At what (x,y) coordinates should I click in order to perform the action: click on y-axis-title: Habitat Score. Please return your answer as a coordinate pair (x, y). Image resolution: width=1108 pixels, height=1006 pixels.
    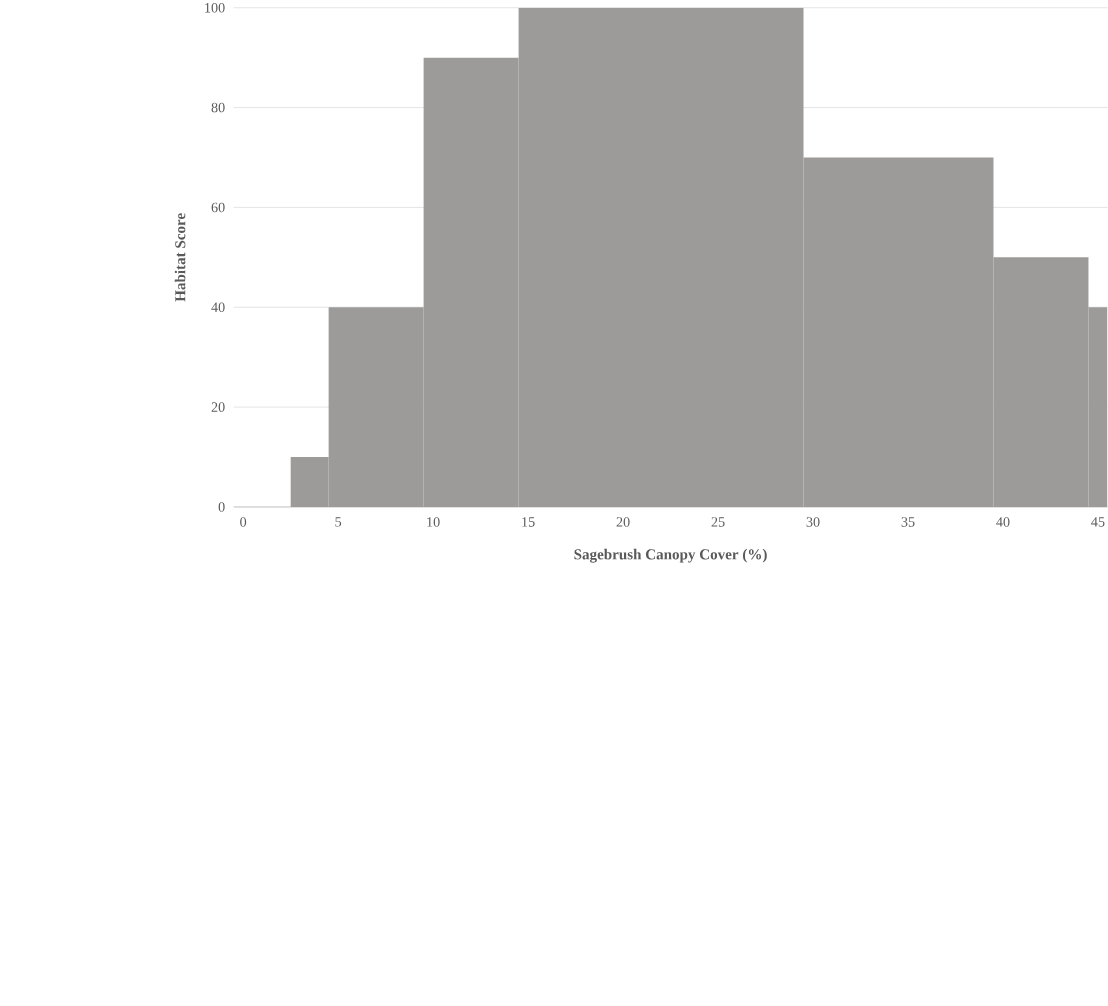
    Looking at the image, I should click on (180, 257).